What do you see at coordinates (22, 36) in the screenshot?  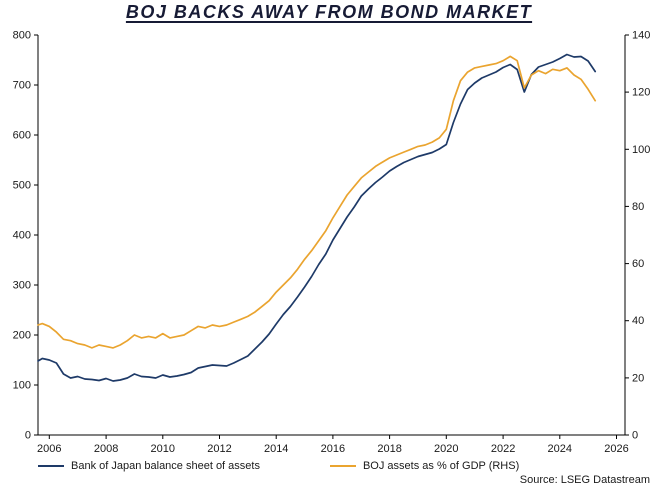 I see `y-left-tick-label: 800` at bounding box center [22, 36].